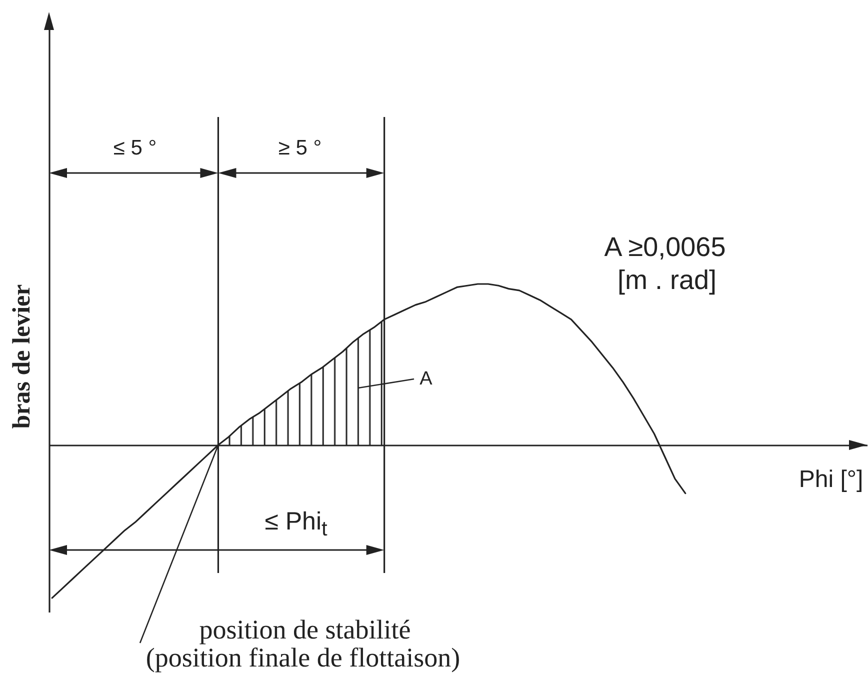  I want to click on y-axis-title: bras de levier, so click(22, 356).